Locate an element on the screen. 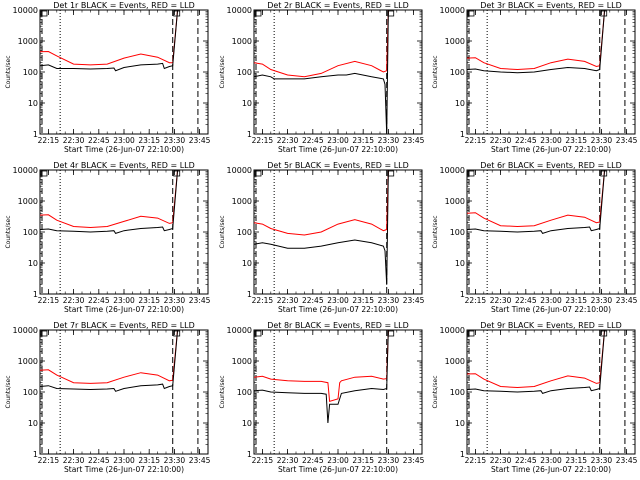  chart-title: Det 2r BLACK = Events, RED = LLD is located at coordinates (338, 5).